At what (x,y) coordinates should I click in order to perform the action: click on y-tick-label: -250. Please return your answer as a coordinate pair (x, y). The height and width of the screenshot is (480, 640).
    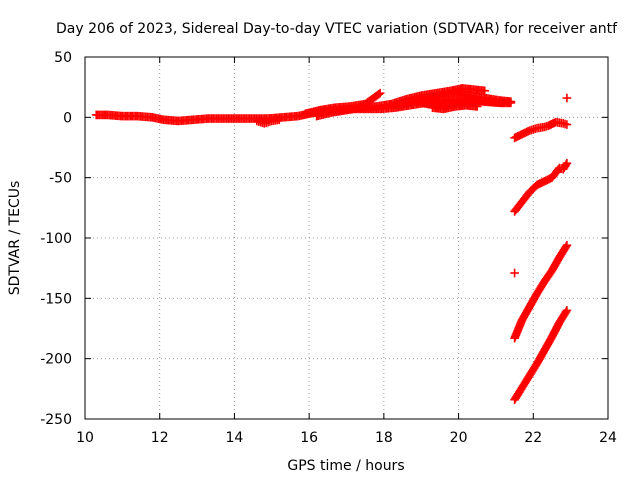
    Looking at the image, I should click on (56, 420).